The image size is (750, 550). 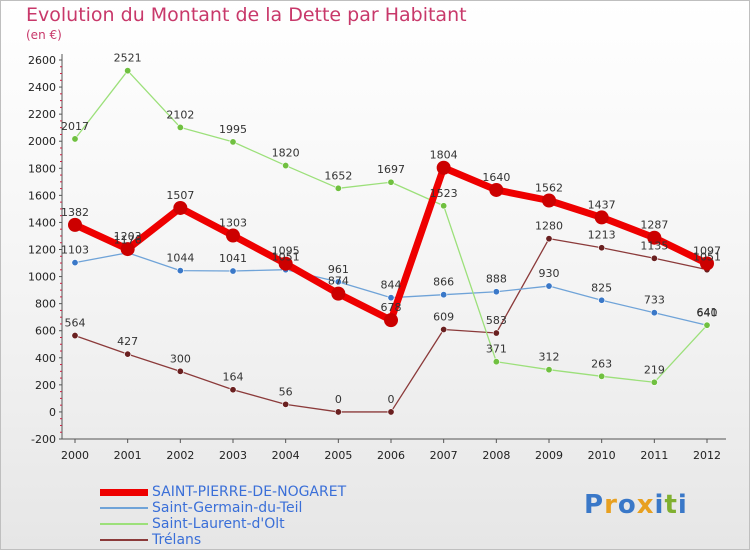 What do you see at coordinates (391, 285) in the screenshot?
I see `data-label: 844` at bounding box center [391, 285].